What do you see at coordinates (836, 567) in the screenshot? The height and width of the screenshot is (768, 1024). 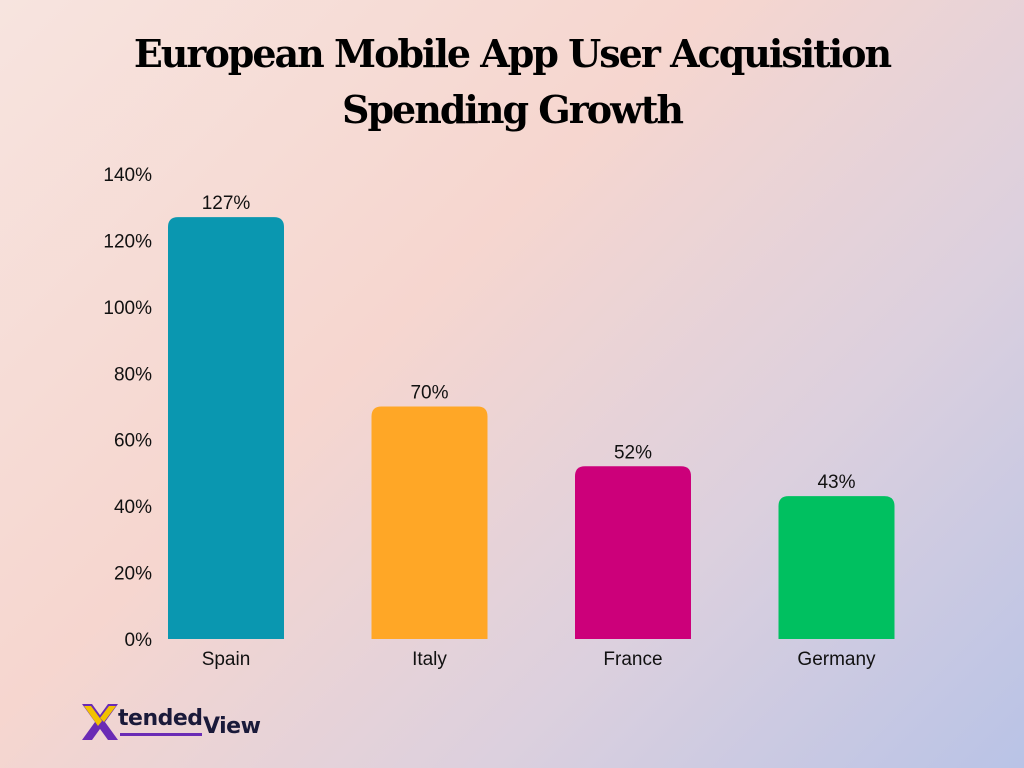 I see `bar-germany` at bounding box center [836, 567].